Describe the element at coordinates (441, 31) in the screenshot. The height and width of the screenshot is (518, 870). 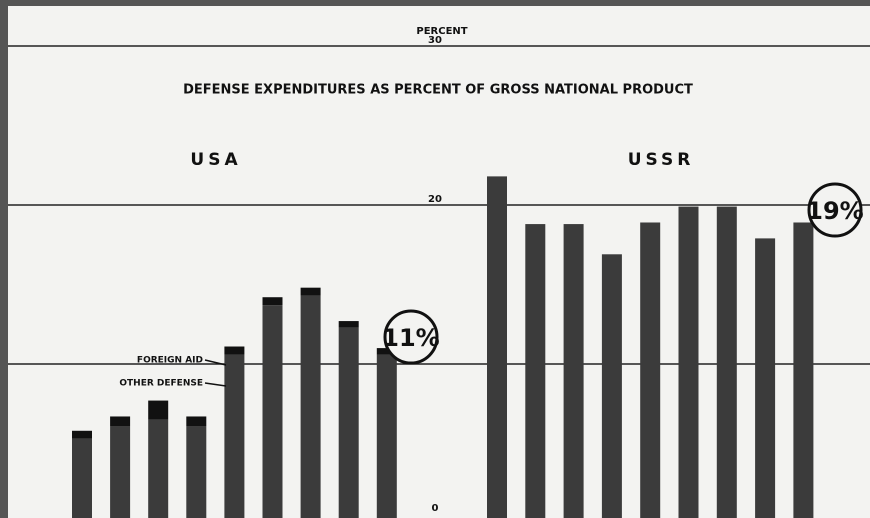
I see `y-axis-label: PERCENT` at that location.